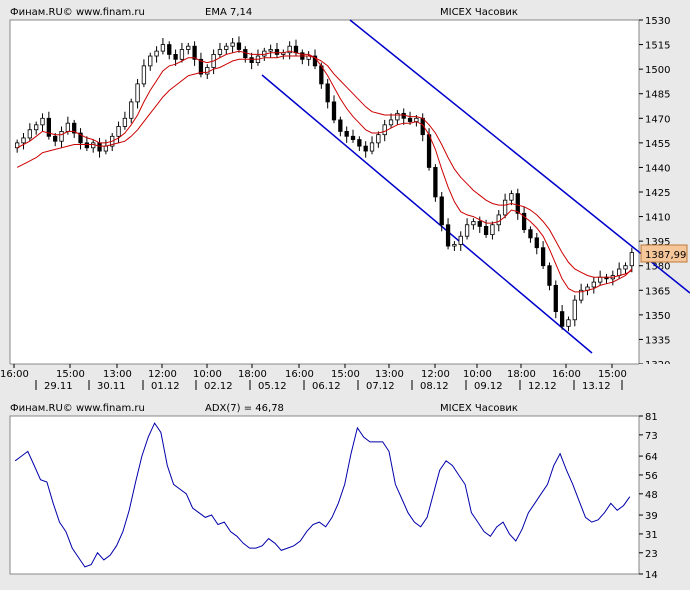 The height and width of the screenshot is (590, 690). Describe the element at coordinates (326, 386) in the screenshot. I see `date-label: 06.12` at that location.